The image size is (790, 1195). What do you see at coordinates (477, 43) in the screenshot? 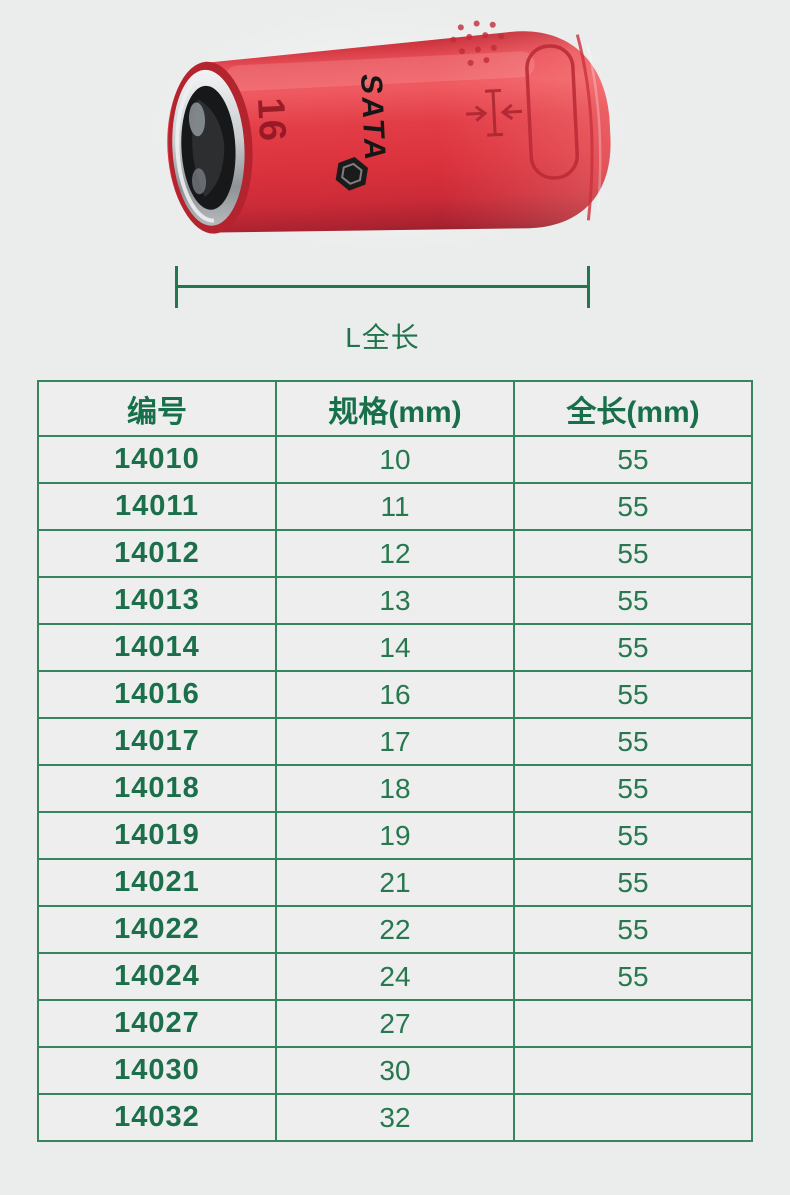
I see `embossed-dots` at bounding box center [477, 43].